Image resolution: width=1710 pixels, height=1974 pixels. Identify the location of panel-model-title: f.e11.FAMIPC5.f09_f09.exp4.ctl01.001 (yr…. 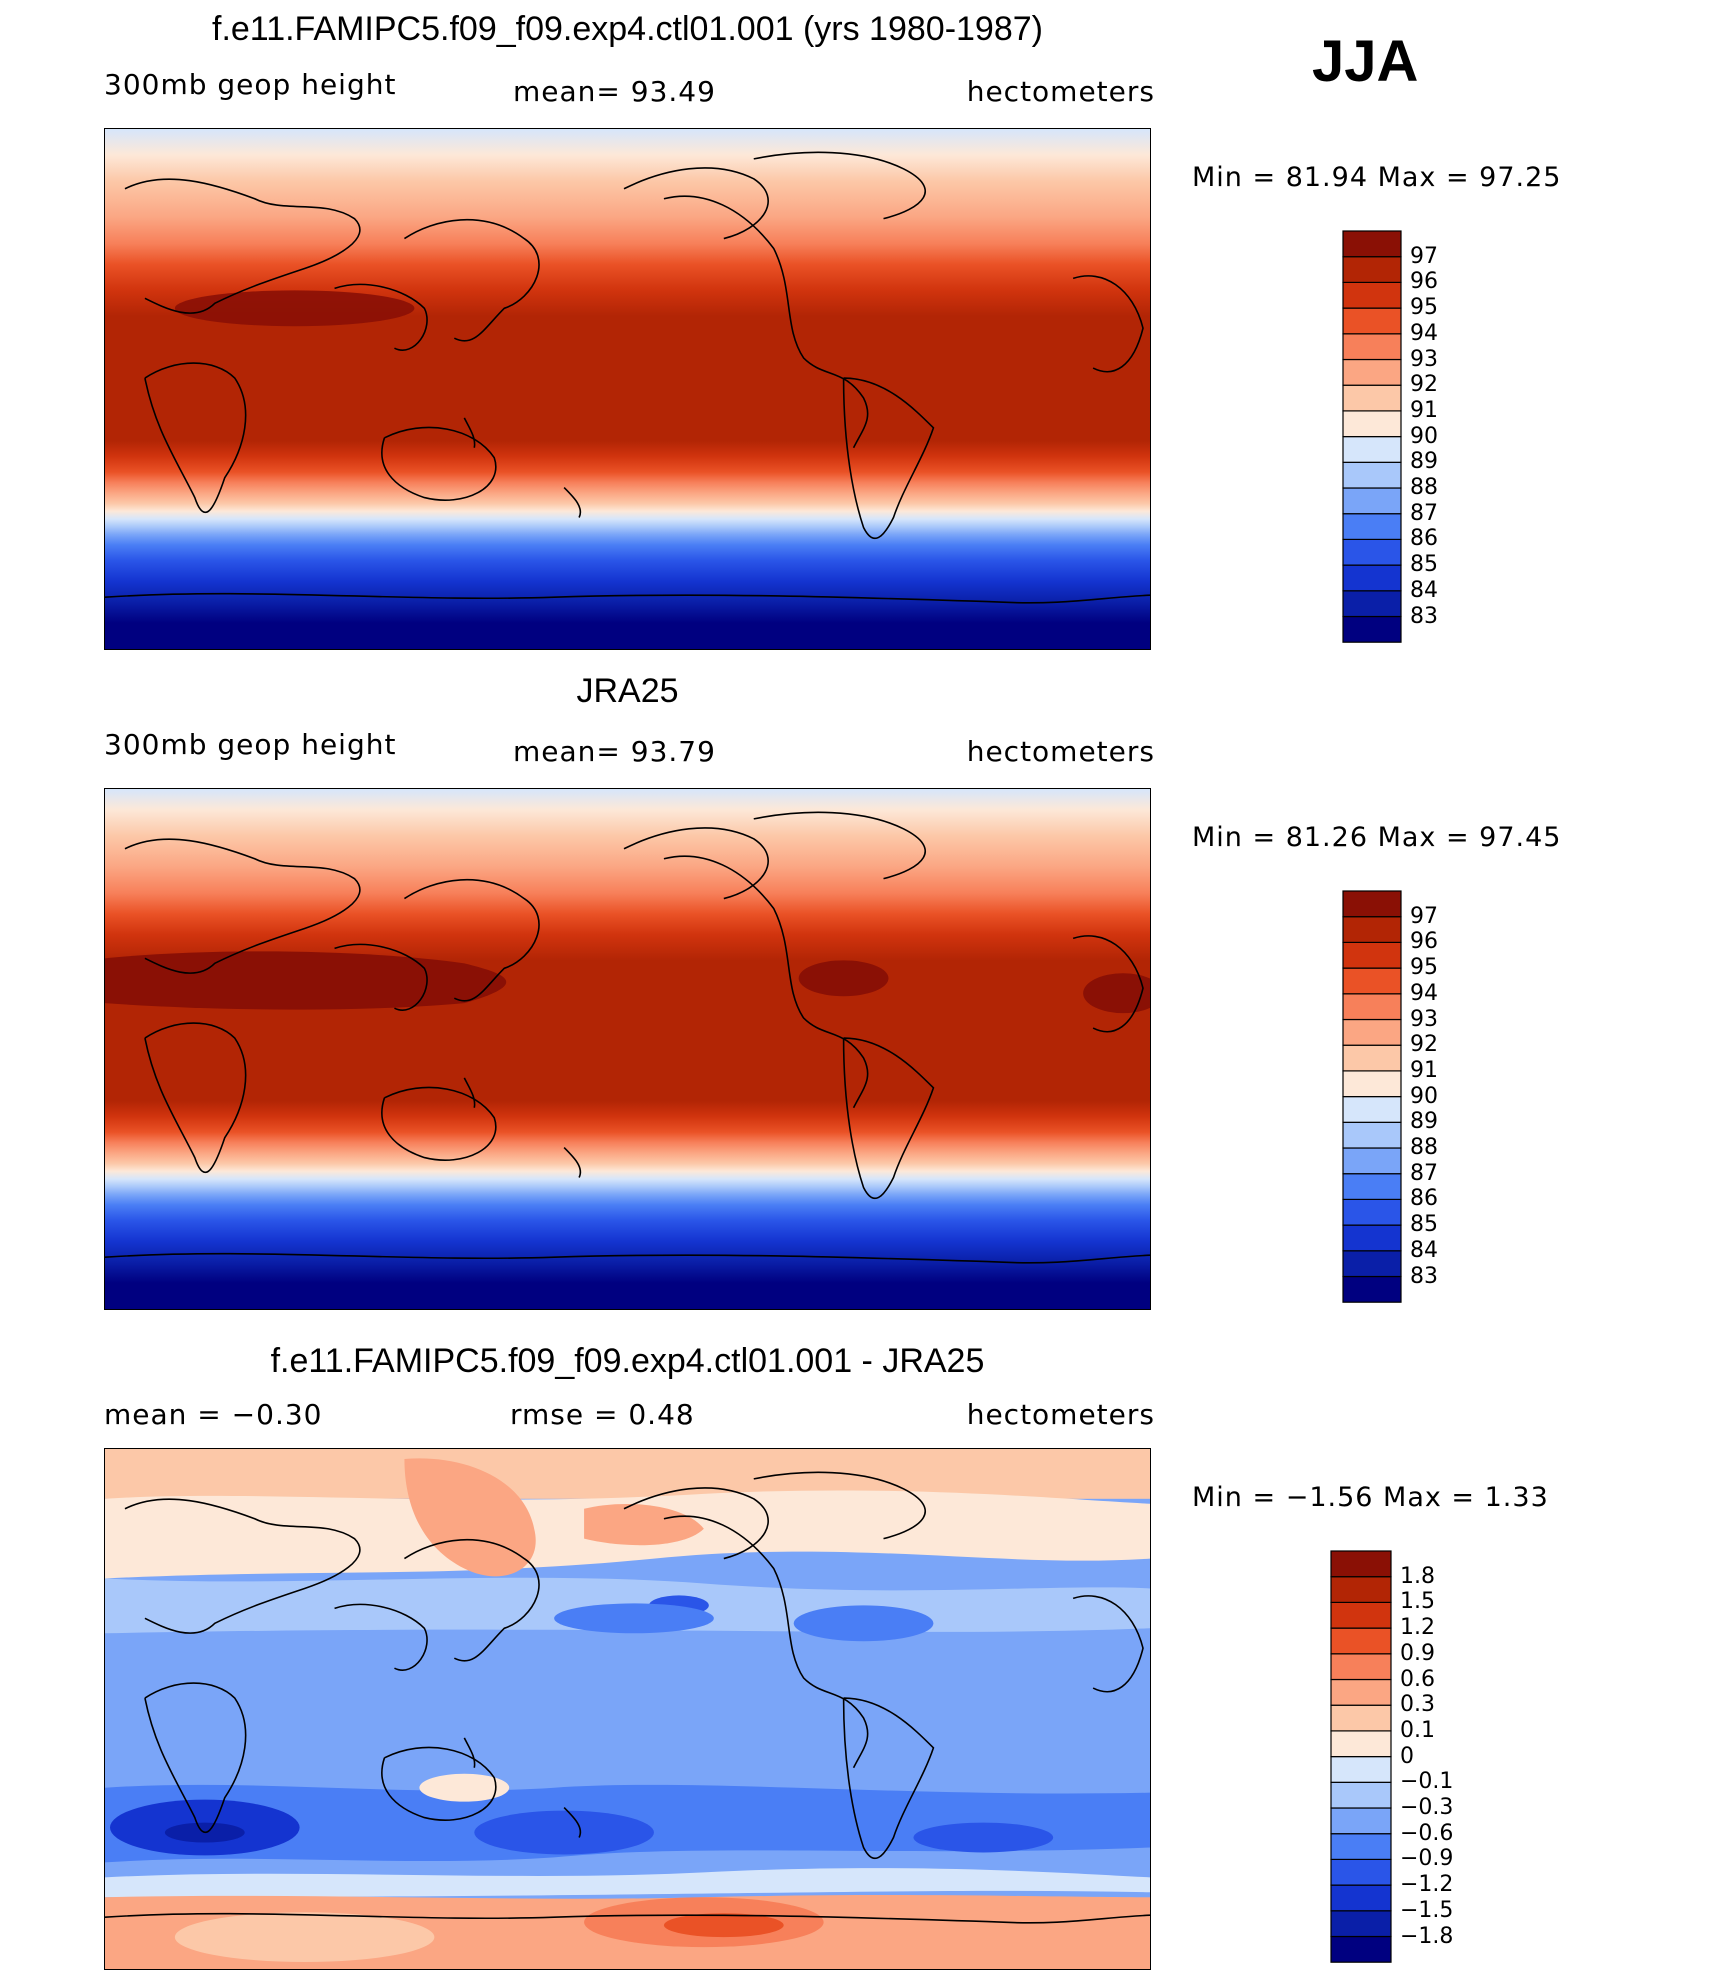
(627, 29).